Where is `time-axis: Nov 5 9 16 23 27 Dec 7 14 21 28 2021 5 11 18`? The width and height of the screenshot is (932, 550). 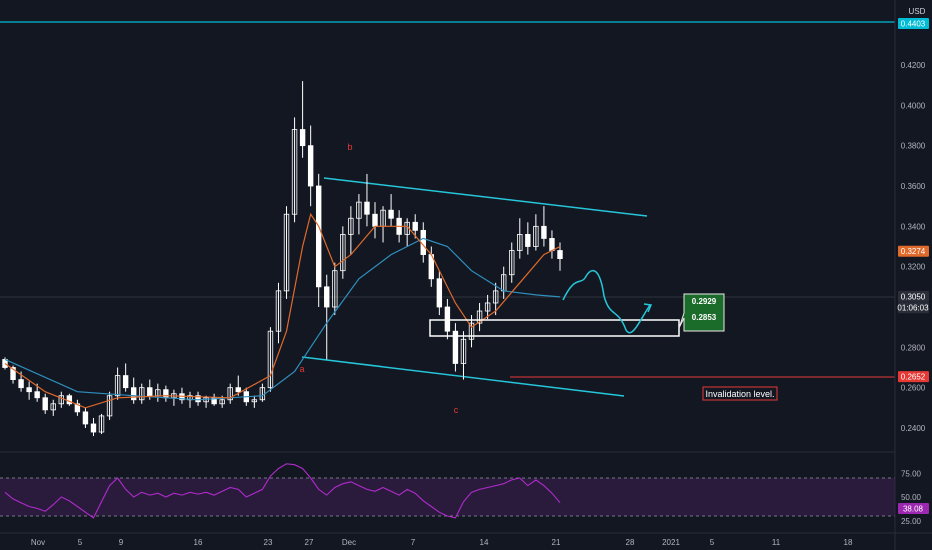 time-axis: Nov 5 9 16 23 27 Dec 7 14 21 28 2021 5 11 18 is located at coordinates (466, 539).